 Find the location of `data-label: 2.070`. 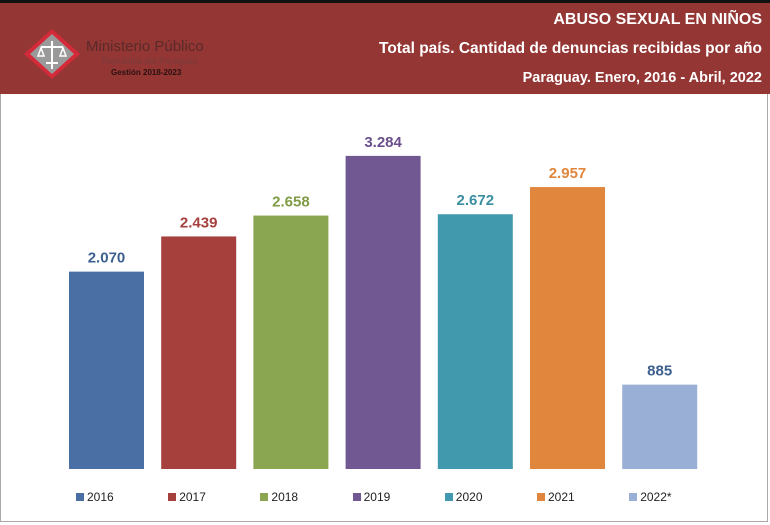

data-label: 2.070 is located at coordinates (107, 258).